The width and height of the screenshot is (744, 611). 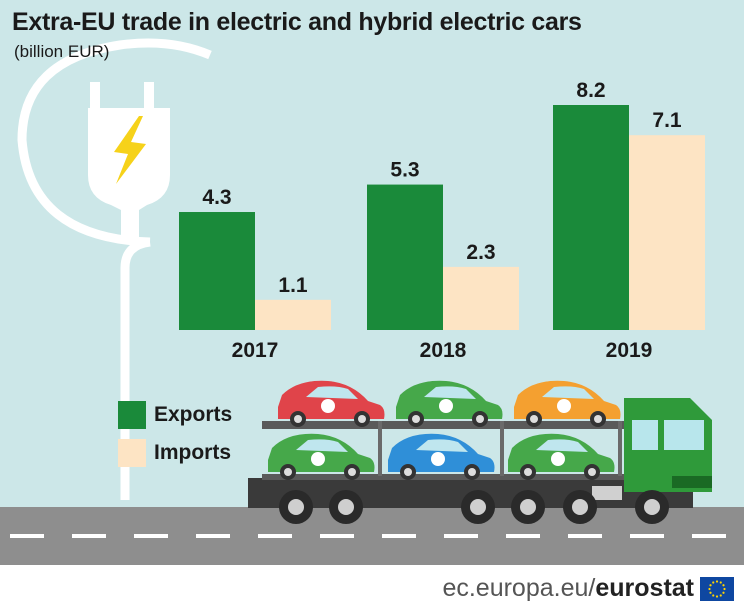 I want to click on car-transporter-truck-icon, so click(x=480, y=453).